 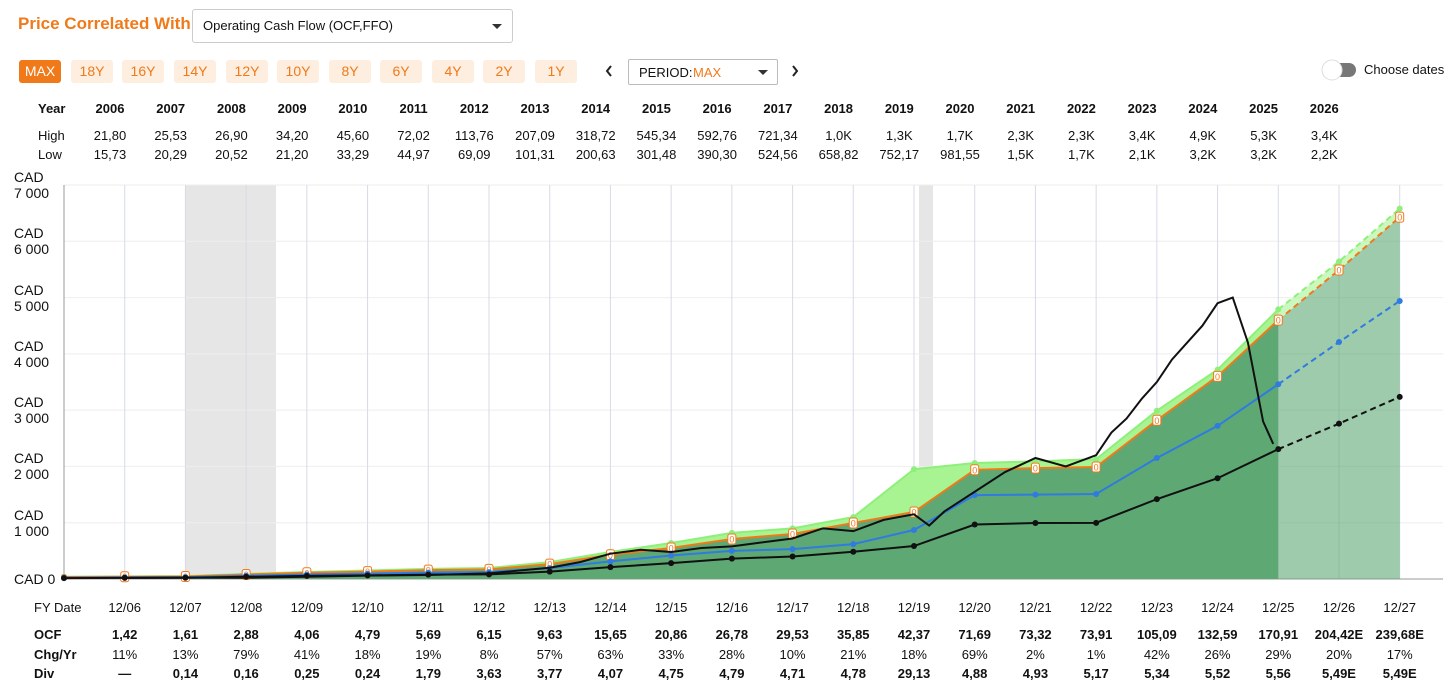 What do you see at coordinates (185, 607) in the screenshot?
I see `x-tick-label: 12/07` at bounding box center [185, 607].